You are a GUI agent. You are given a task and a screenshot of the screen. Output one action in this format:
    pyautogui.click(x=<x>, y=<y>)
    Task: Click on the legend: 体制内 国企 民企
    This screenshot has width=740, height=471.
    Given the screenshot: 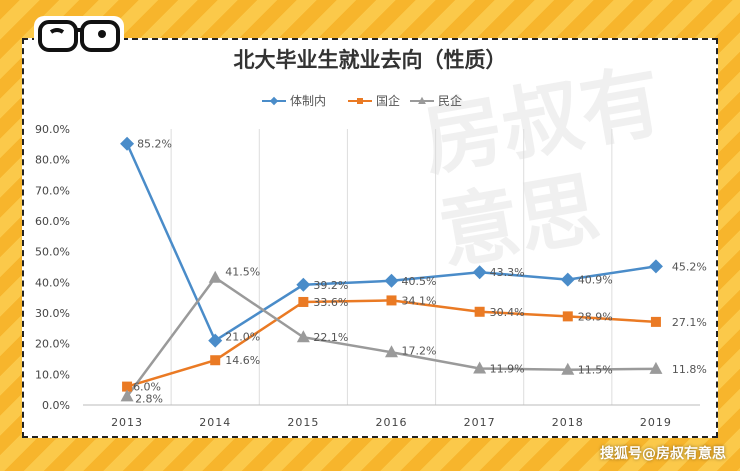 What is the action you would take?
    pyautogui.click(x=362, y=100)
    